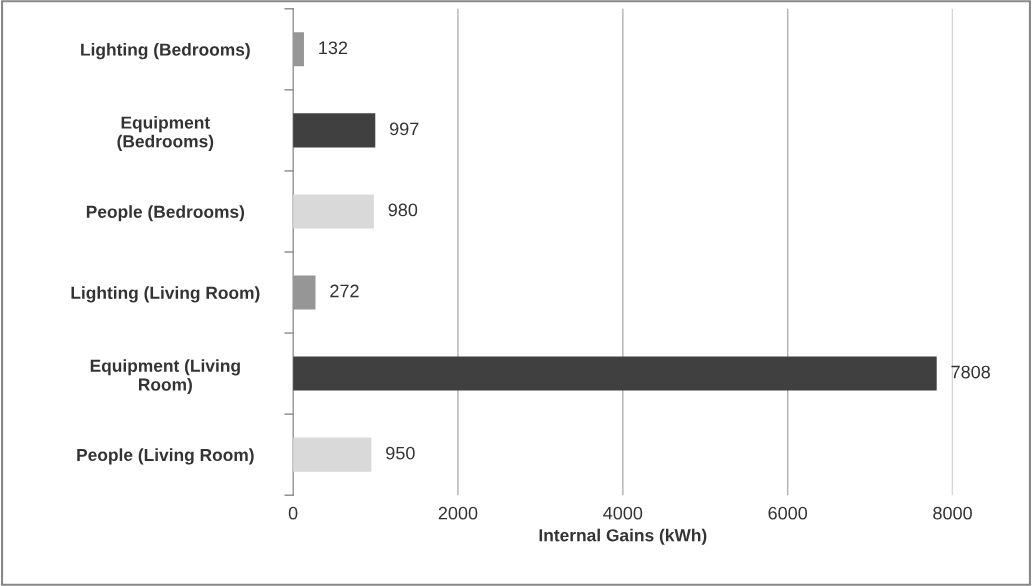 The height and width of the screenshot is (586, 1032). I want to click on y-tick-label: Lighting (Bedrooms), so click(165, 51).